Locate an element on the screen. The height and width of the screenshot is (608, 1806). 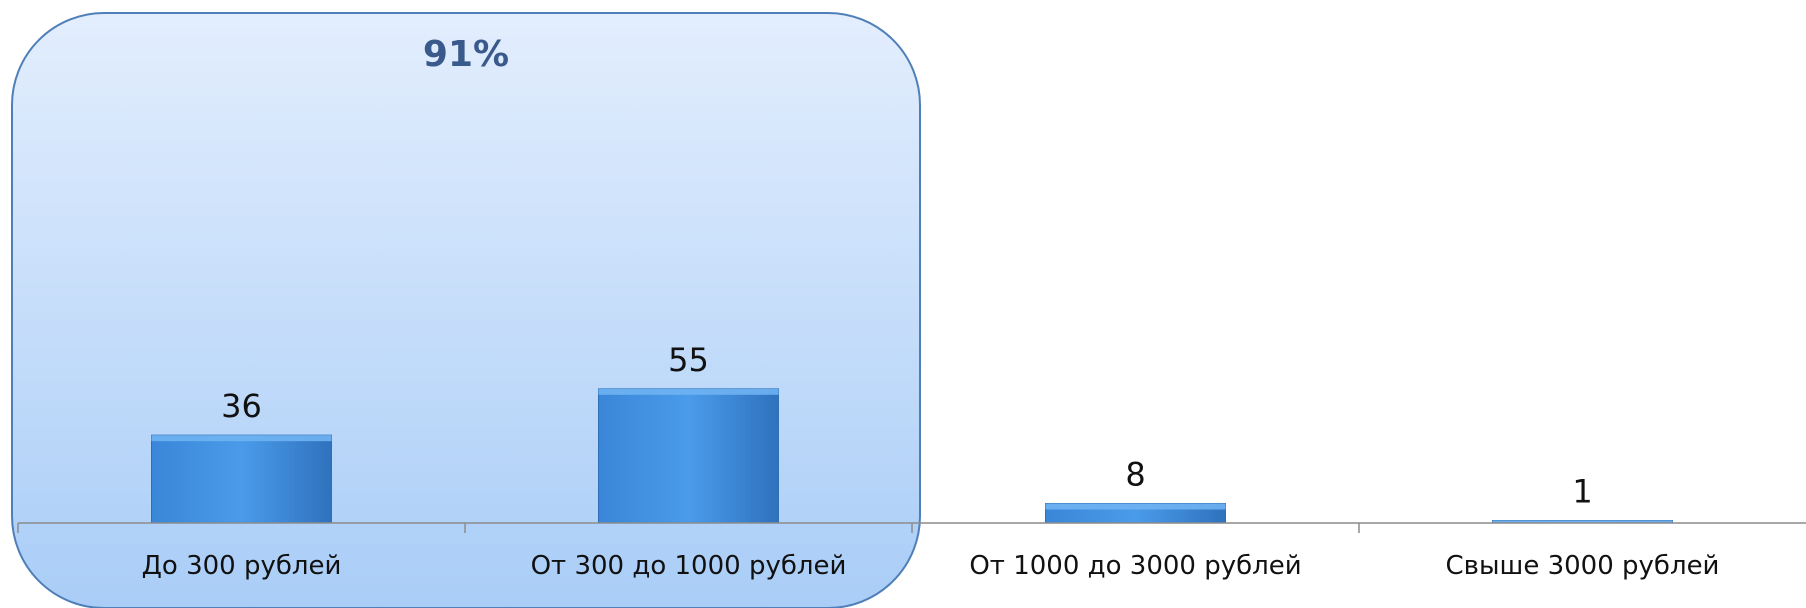
data-label: 36 is located at coordinates (241, 406).